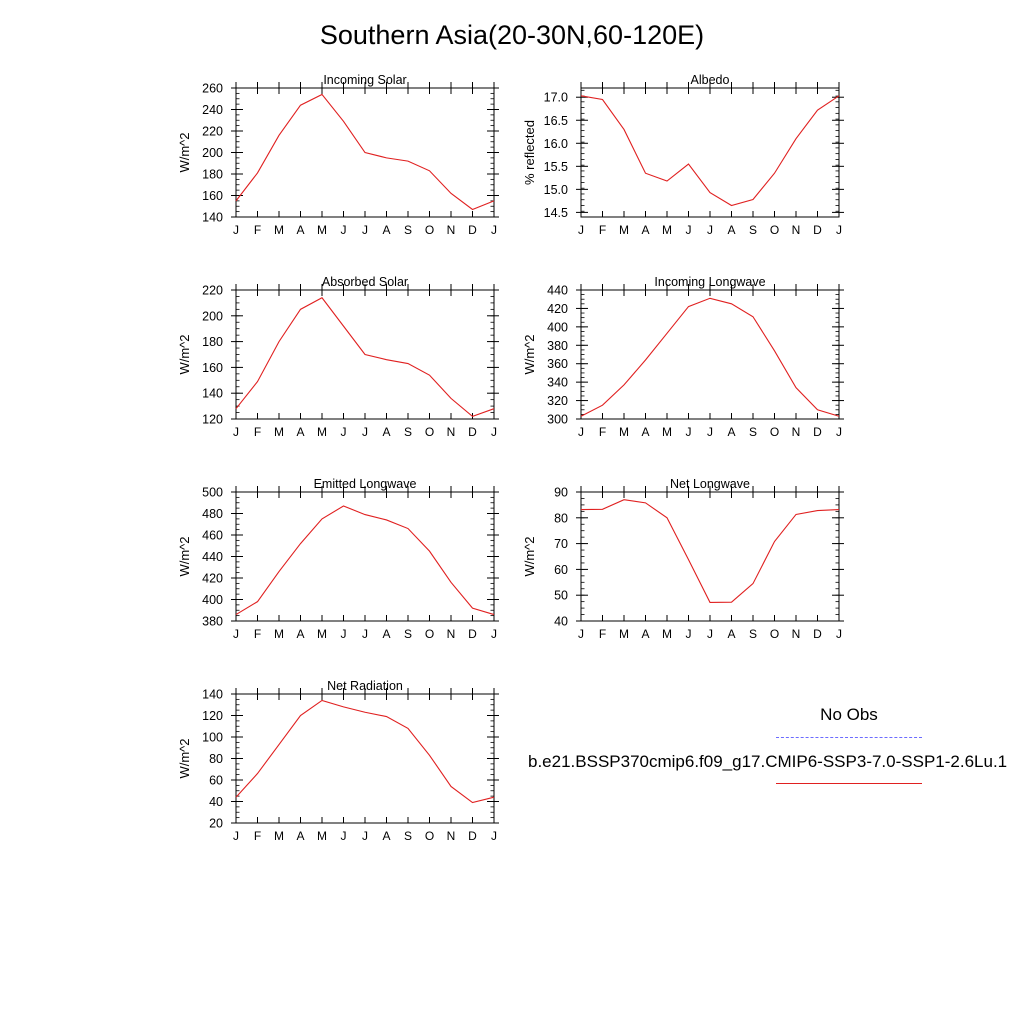 The image size is (1024, 1024). Describe the element at coordinates (561, 596) in the screenshot. I see `chart-5-ytick-label: 50` at that location.